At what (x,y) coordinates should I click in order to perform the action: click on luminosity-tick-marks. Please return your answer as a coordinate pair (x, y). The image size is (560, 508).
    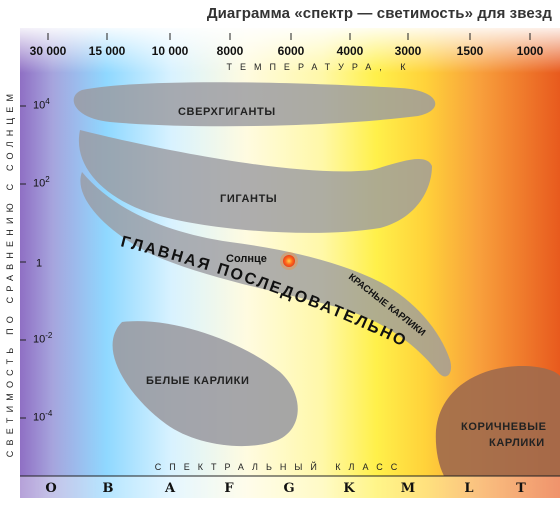
    Looking at the image, I should click on (23, 262).